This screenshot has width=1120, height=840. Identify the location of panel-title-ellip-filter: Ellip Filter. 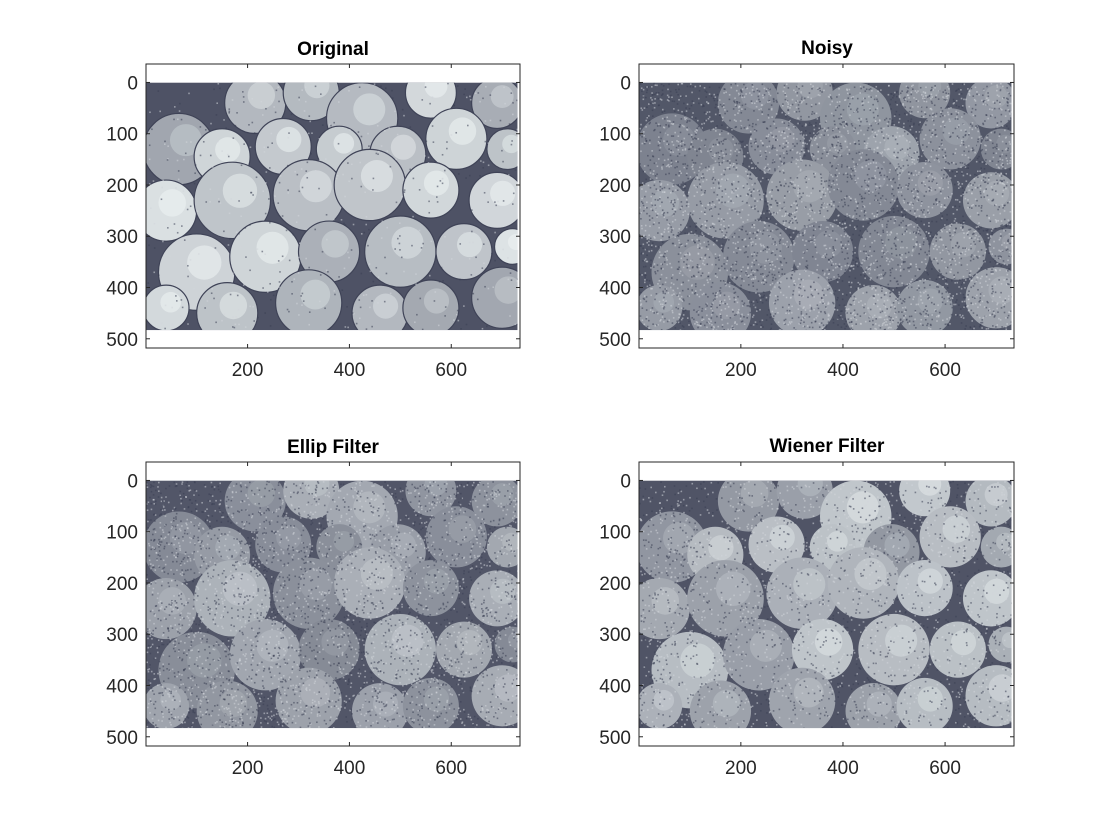
(333, 447).